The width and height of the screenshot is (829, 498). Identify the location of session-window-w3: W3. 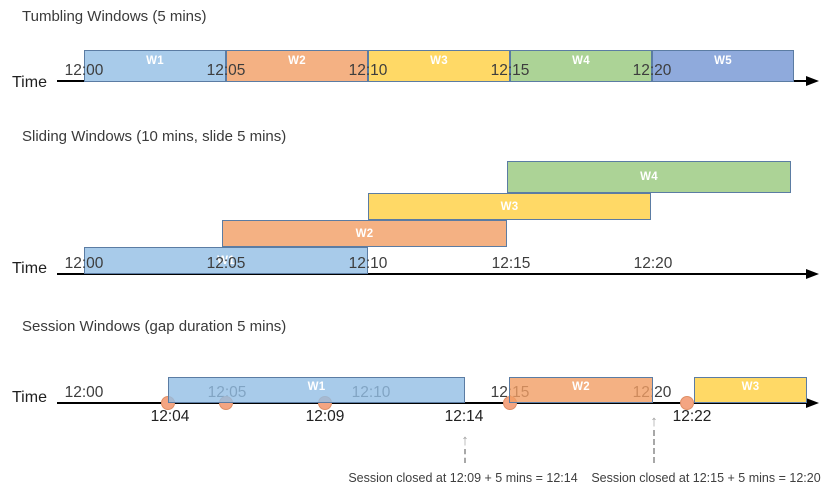
(750, 390).